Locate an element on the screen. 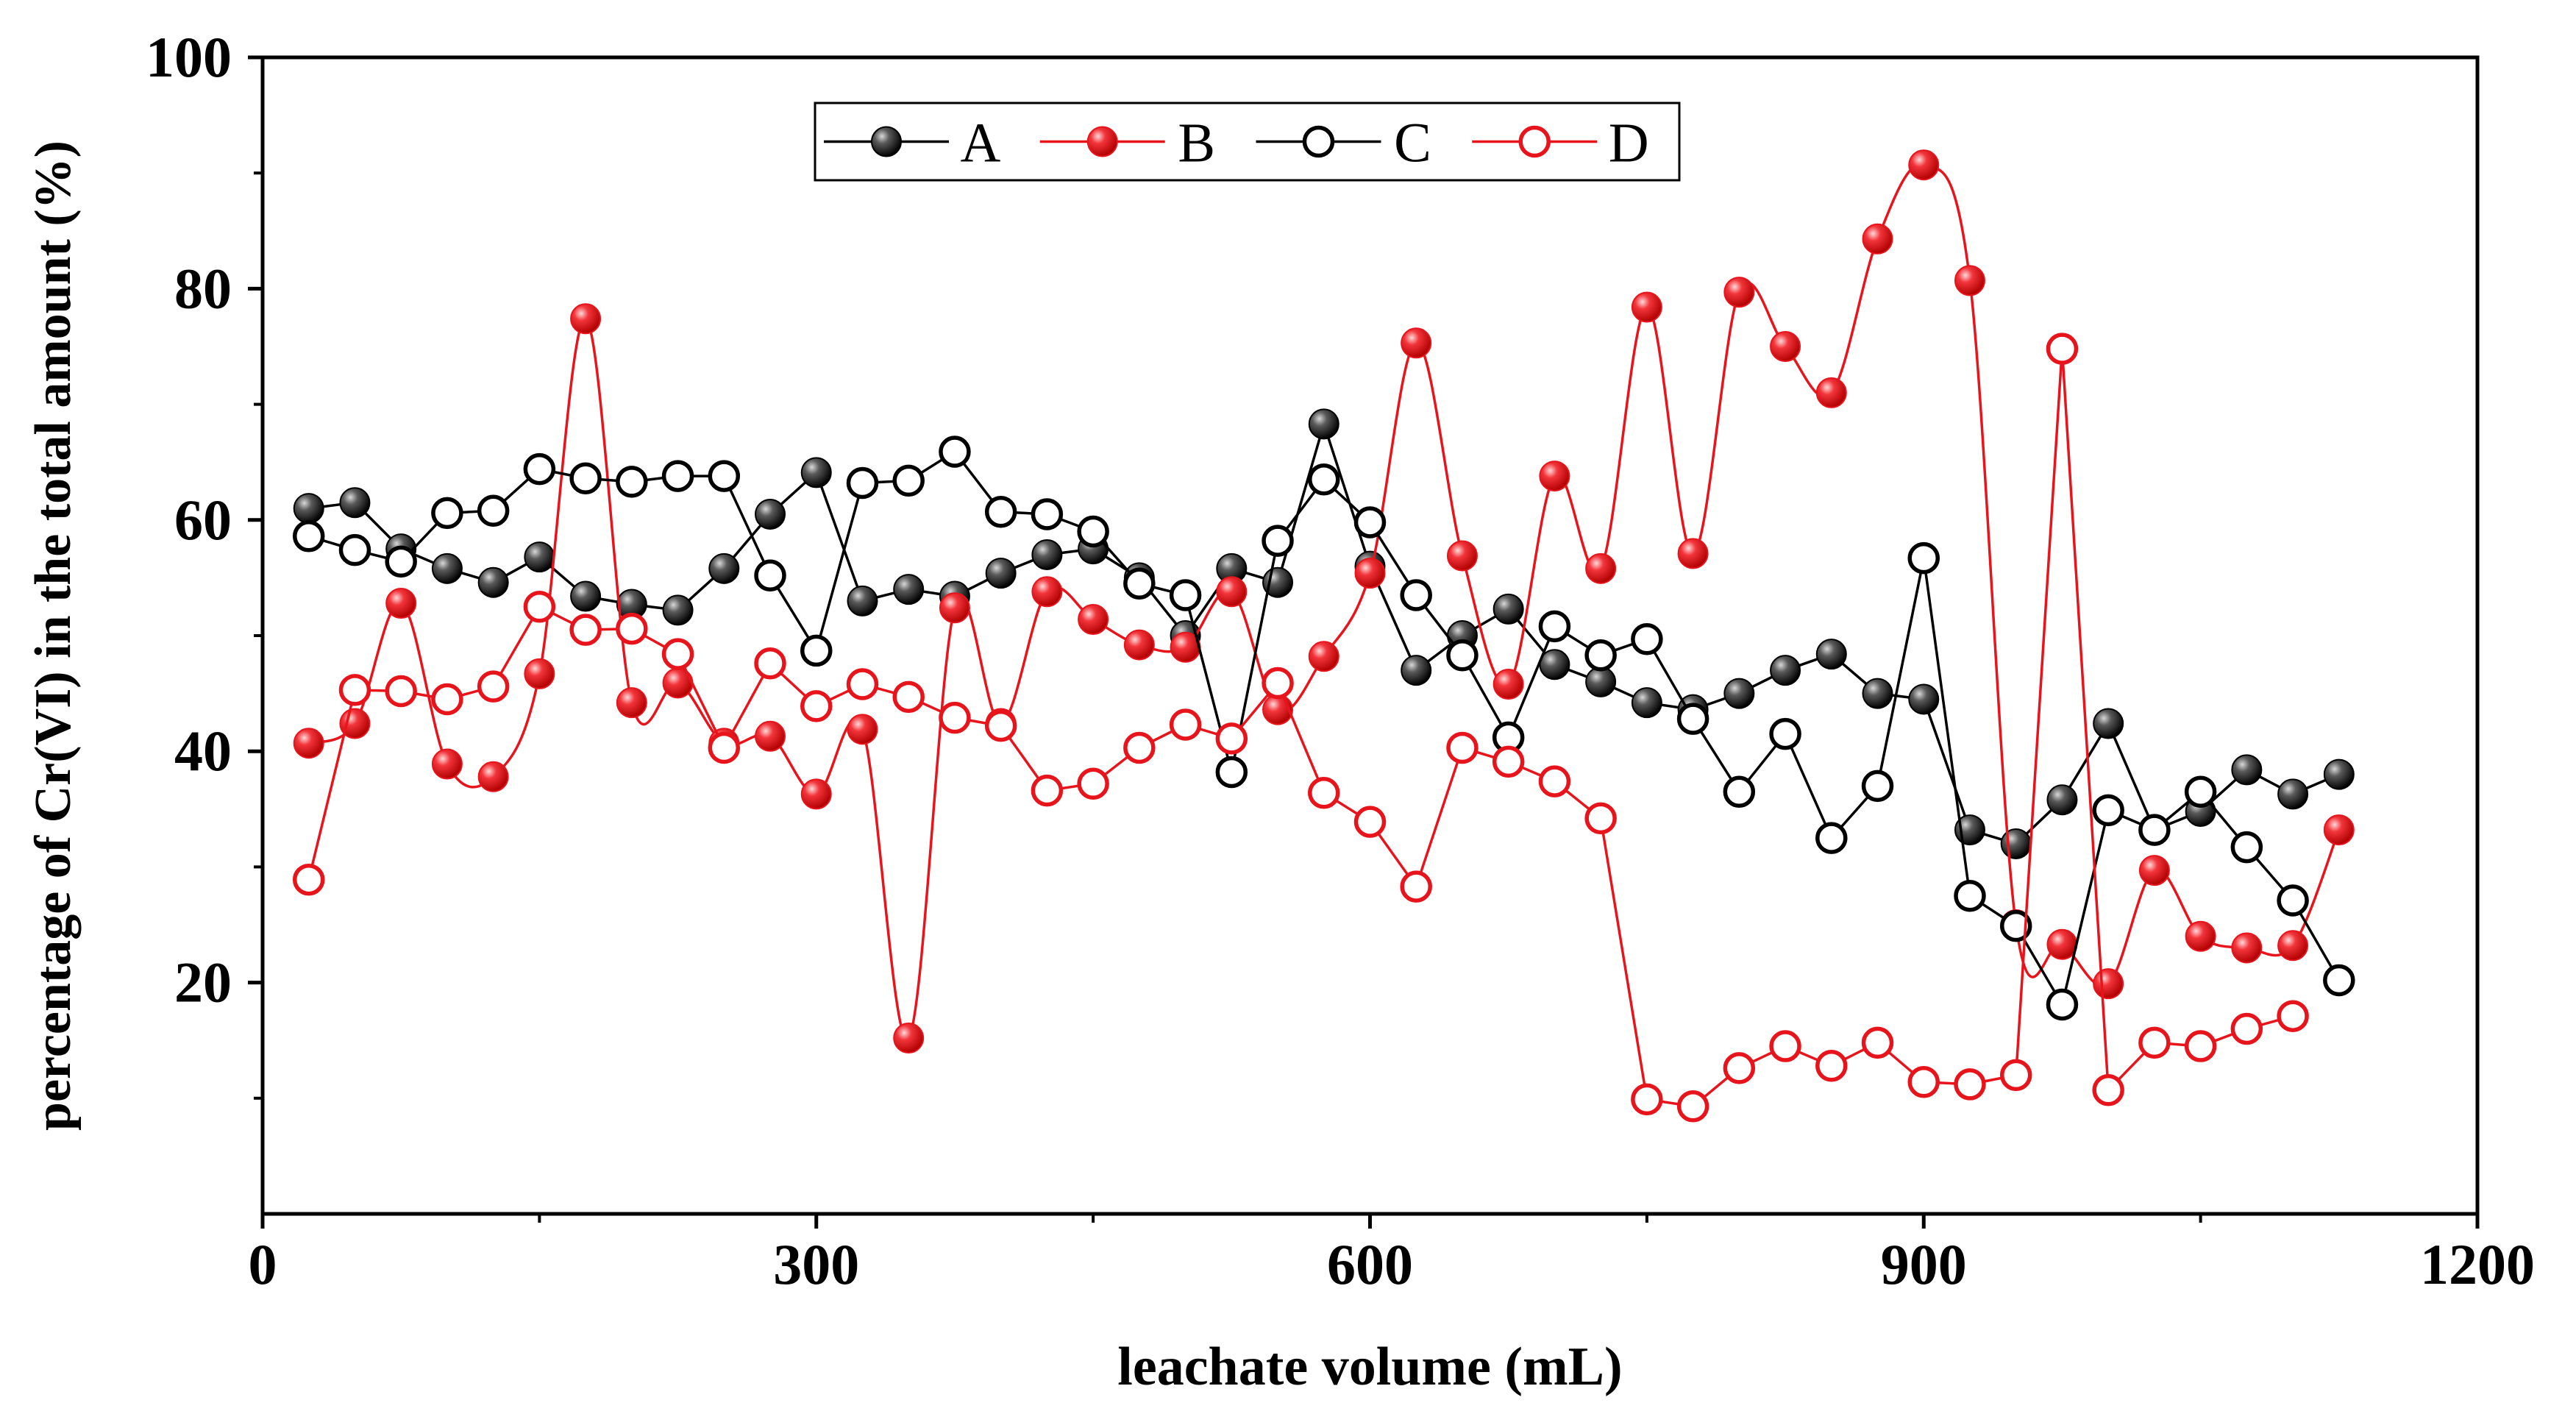 This screenshot has width=2576, height=1425. x-tick-label: 300 is located at coordinates (816, 1264).